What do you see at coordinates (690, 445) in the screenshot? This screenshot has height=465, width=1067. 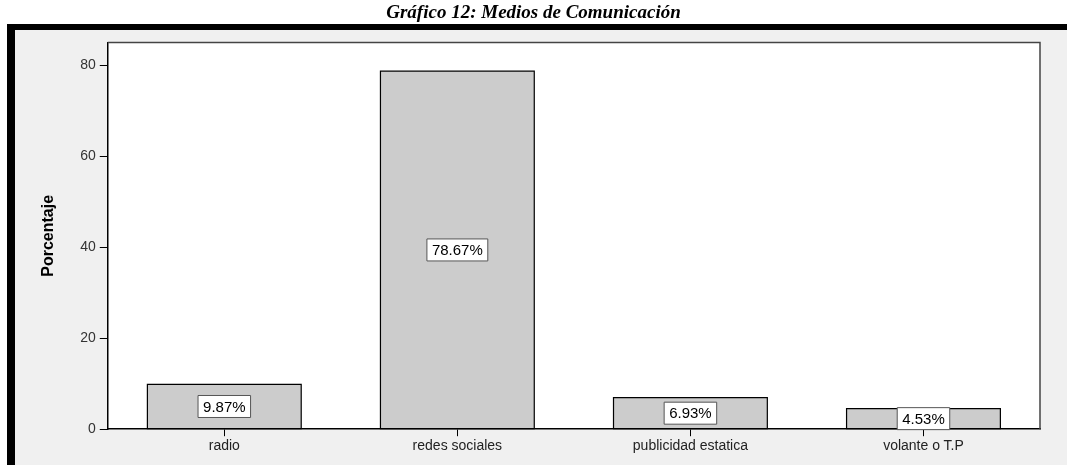 I see `x-tick-label: publicidad estatica` at bounding box center [690, 445].